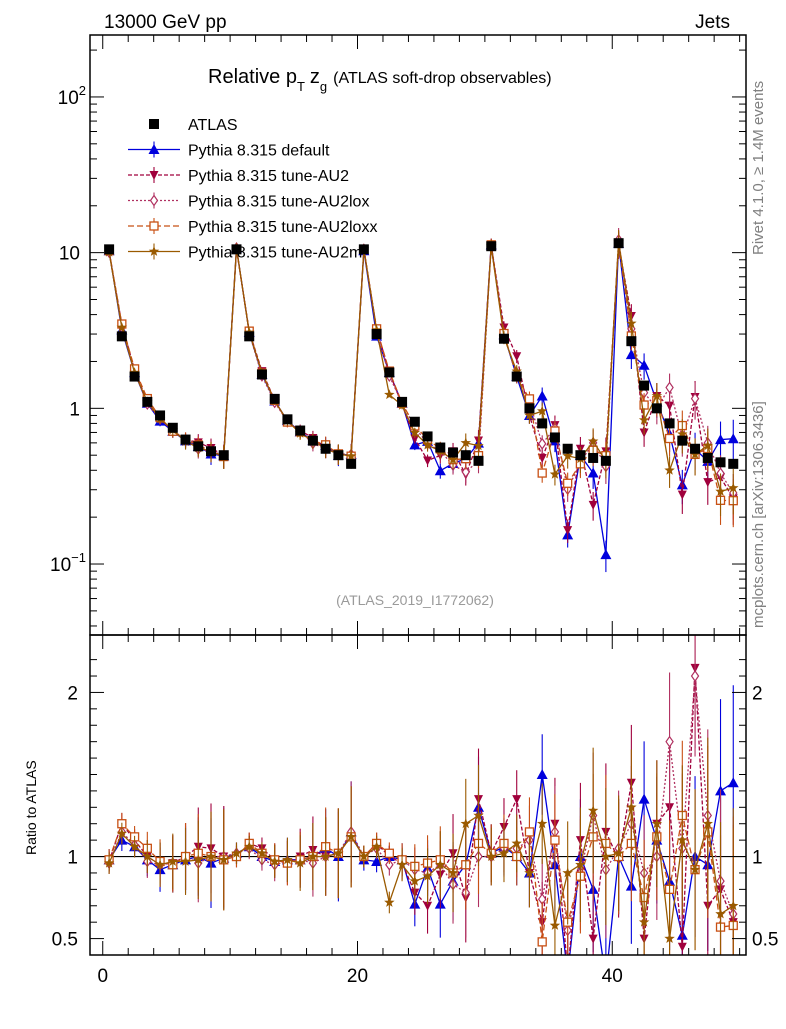 This screenshot has width=786, height=1029. What do you see at coordinates (229, 150) in the screenshot?
I see `legend-item: Pythia 8.315 default` at bounding box center [229, 150].